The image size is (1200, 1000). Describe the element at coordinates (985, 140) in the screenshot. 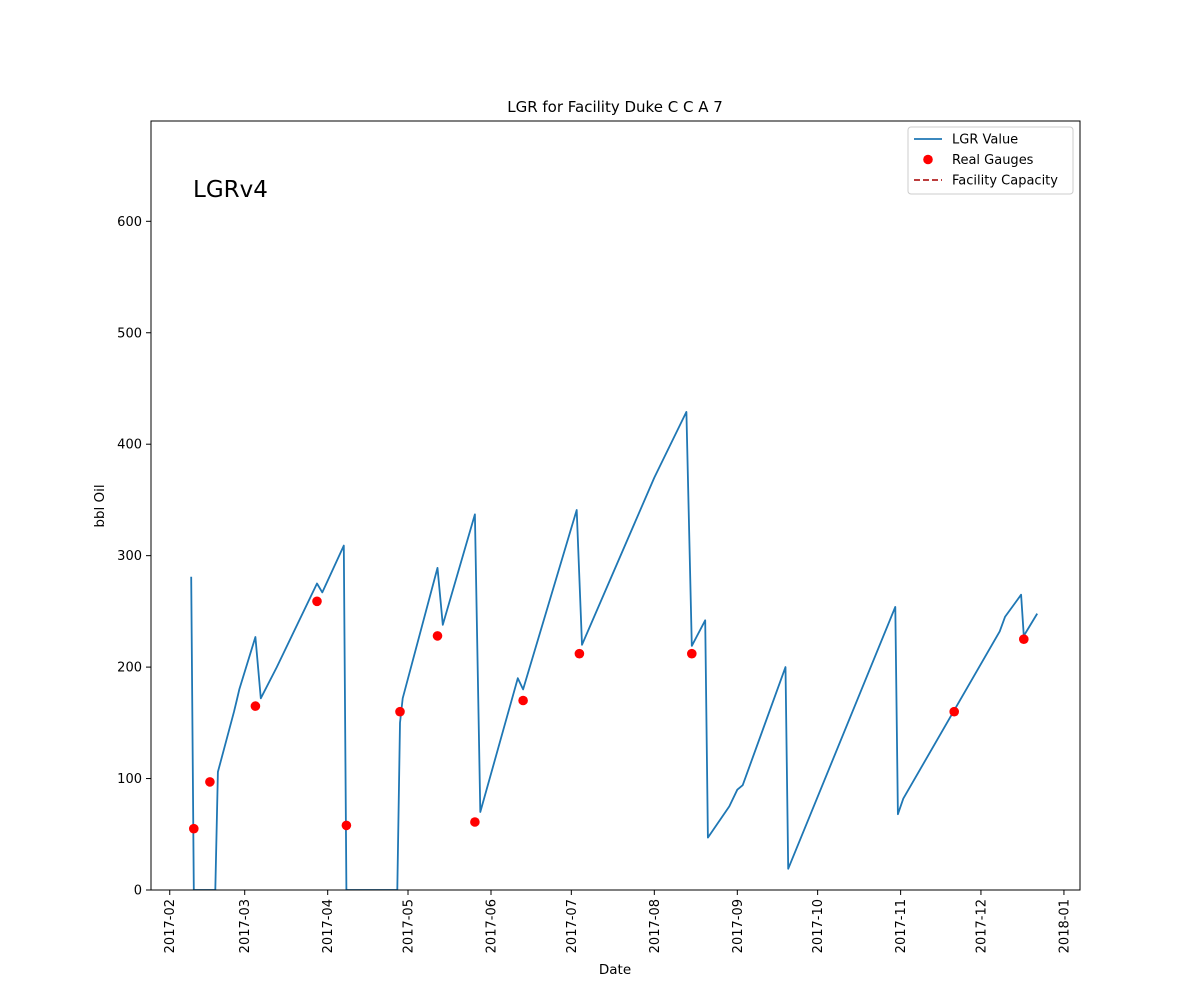

I see `legend-label: LGR Value` at that location.